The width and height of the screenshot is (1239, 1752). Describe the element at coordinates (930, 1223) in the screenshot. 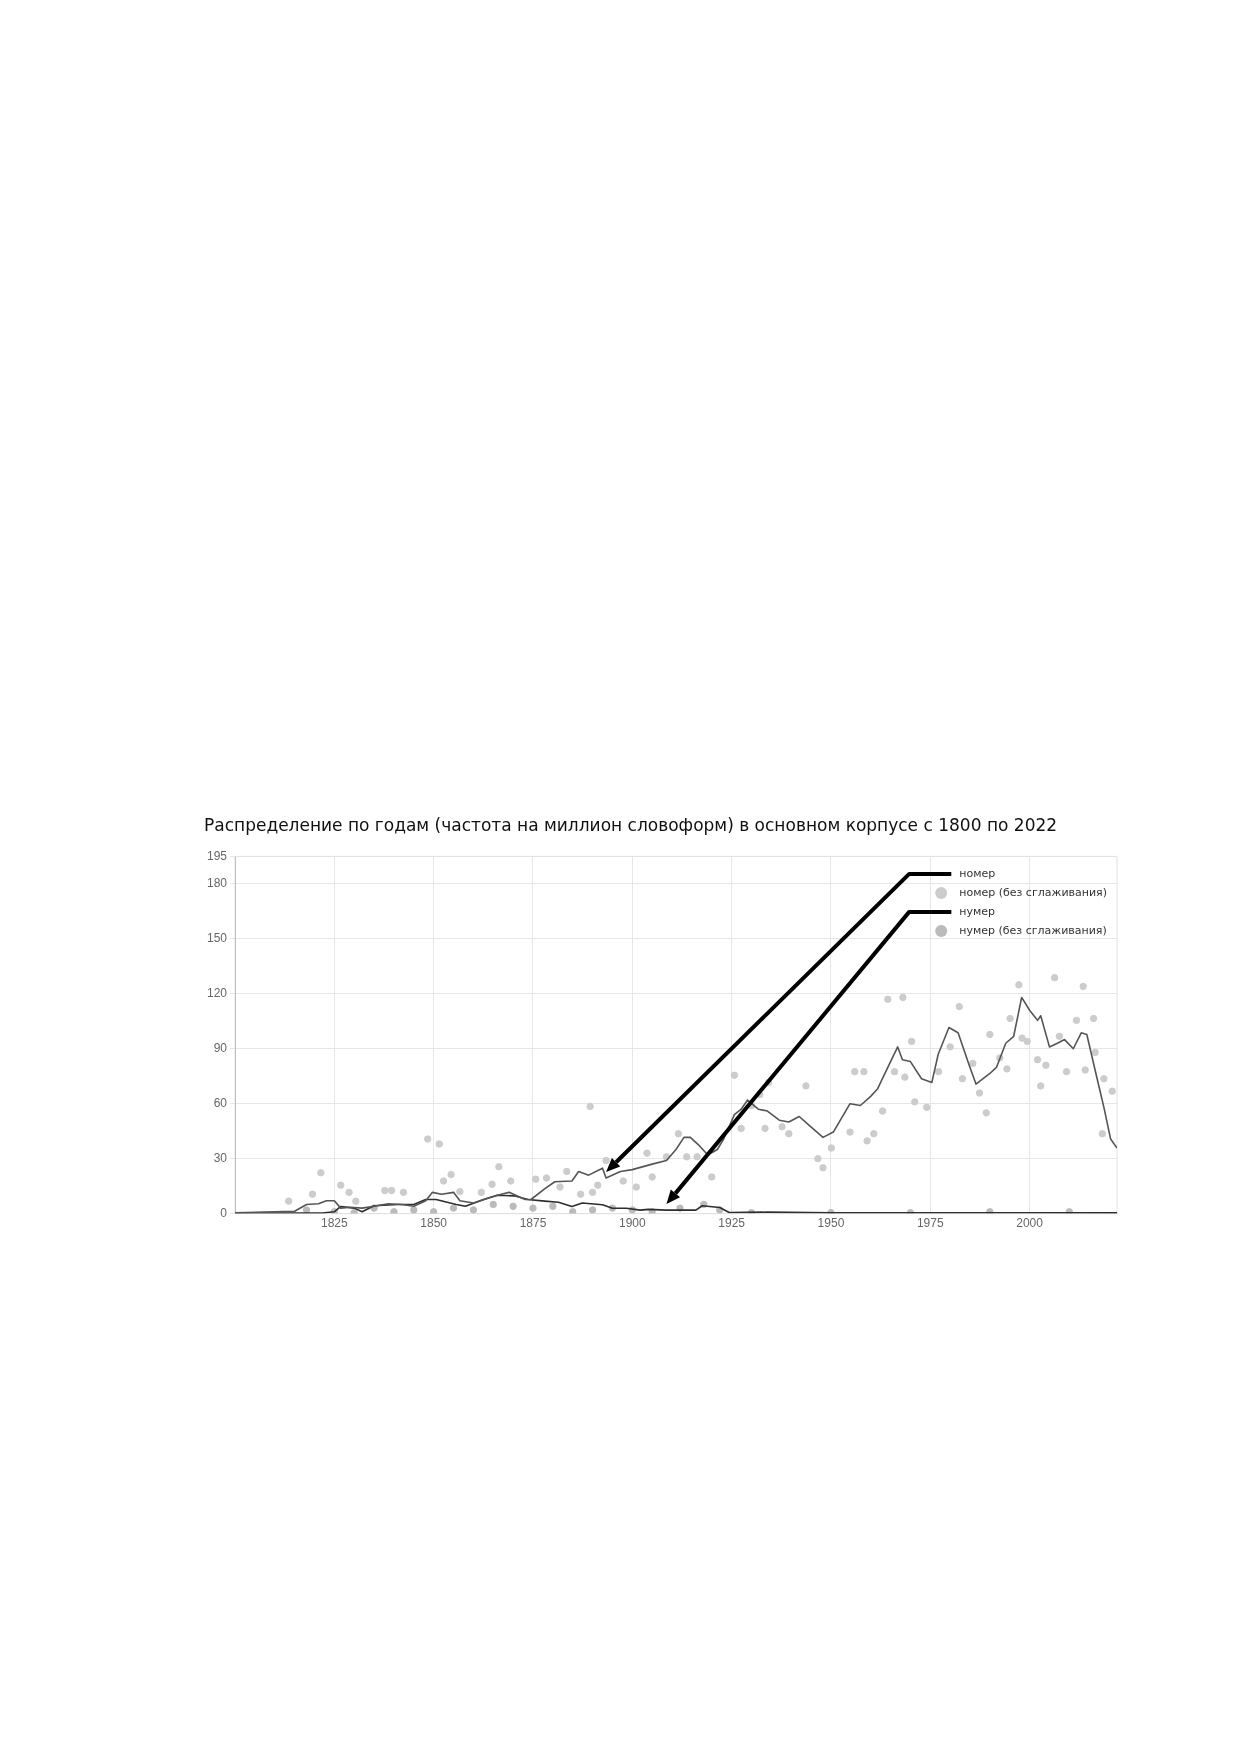

I see `x-tick-label: 1975` at that location.